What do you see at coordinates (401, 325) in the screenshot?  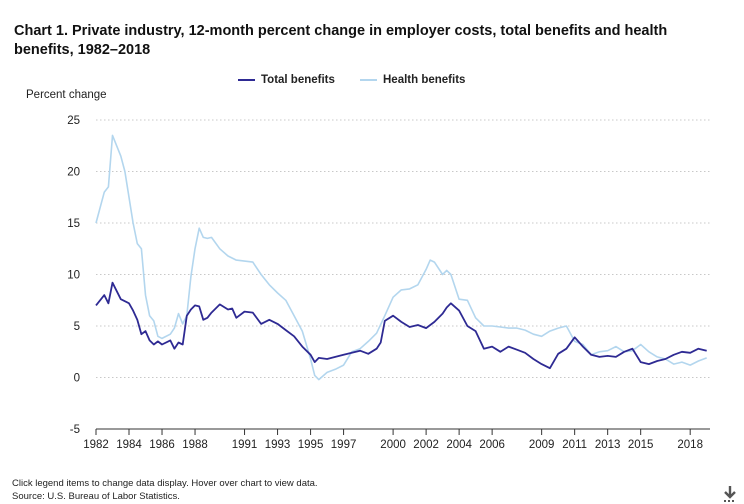 I see `series-line-total-benefits` at bounding box center [401, 325].